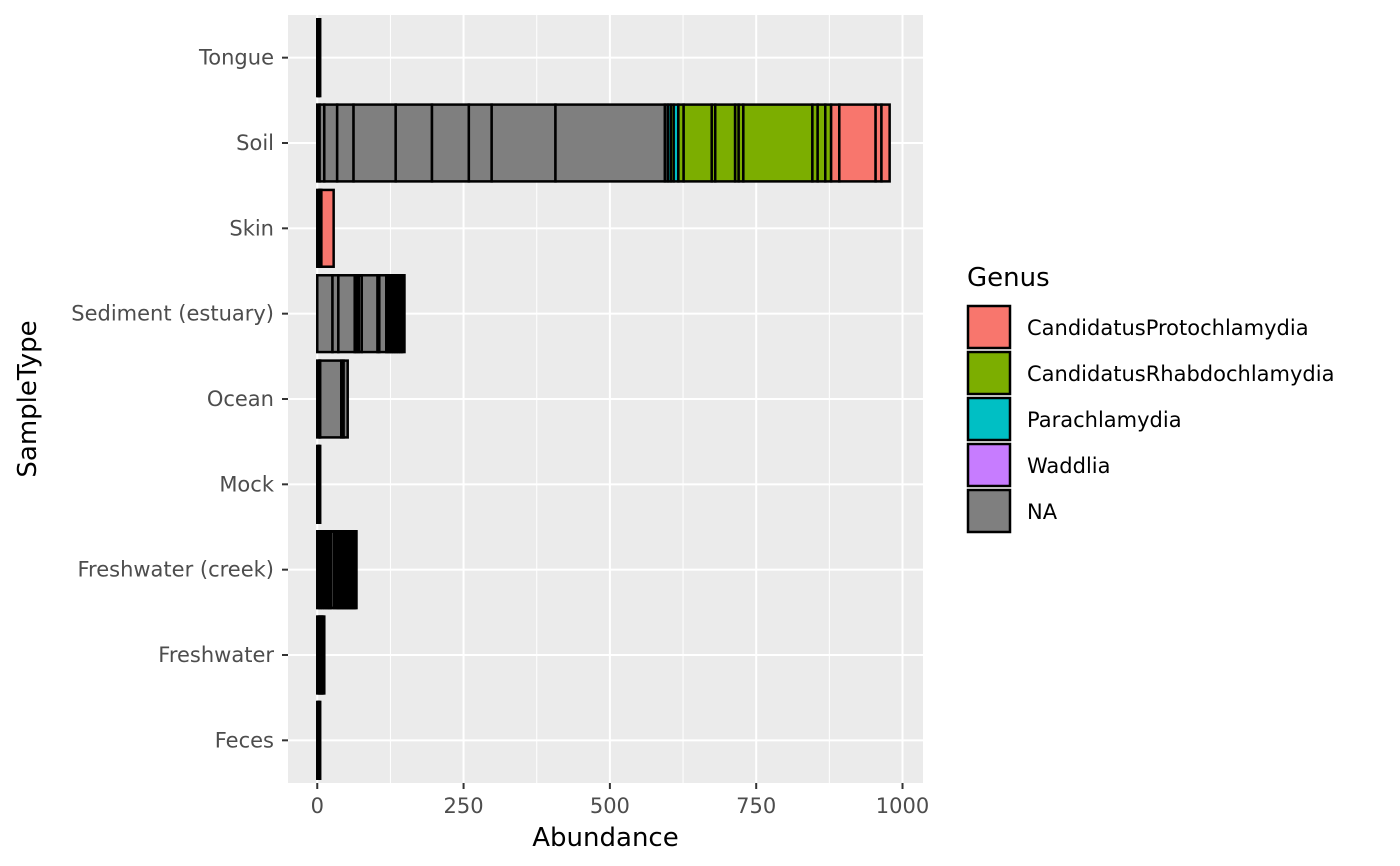  What do you see at coordinates (356, 570) in the screenshot?
I see `bar-segment-freshwater-creek-na` at bounding box center [356, 570].